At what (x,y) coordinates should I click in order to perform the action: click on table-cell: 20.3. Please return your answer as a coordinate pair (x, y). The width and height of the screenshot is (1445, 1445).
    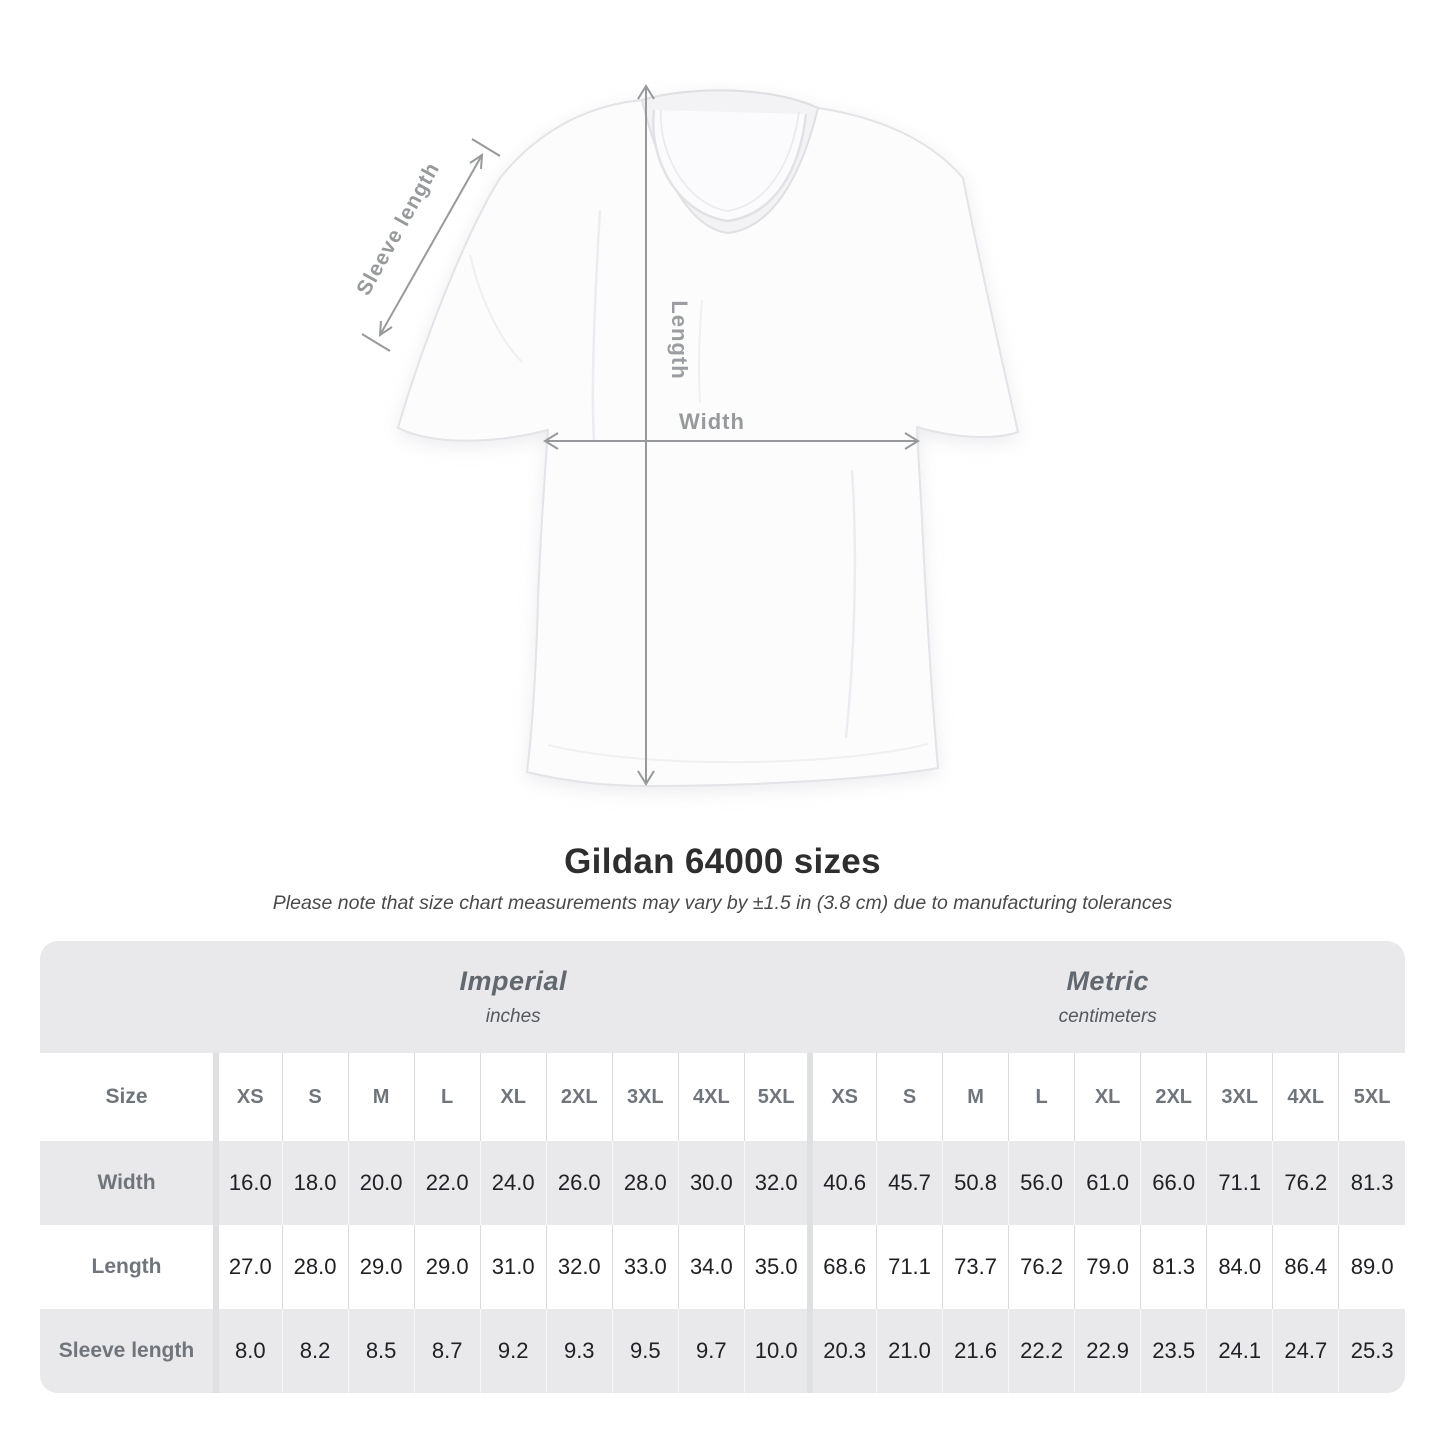
    Looking at the image, I should click on (842, 1351).